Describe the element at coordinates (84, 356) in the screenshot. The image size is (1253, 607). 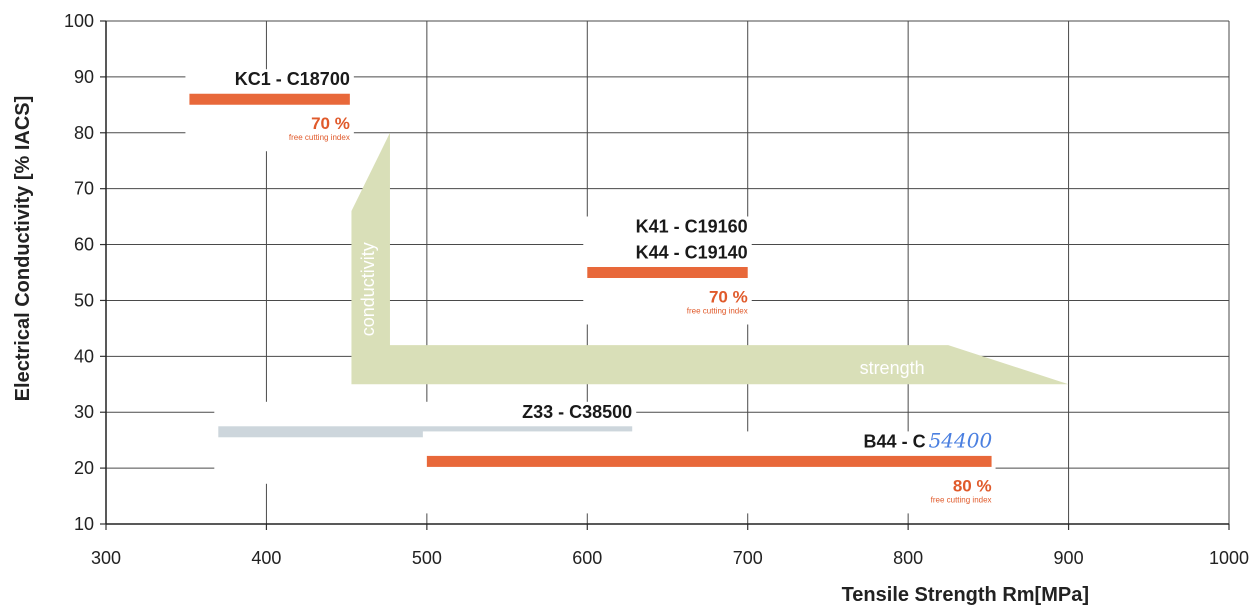
I see `y-tick-label: 40` at that location.